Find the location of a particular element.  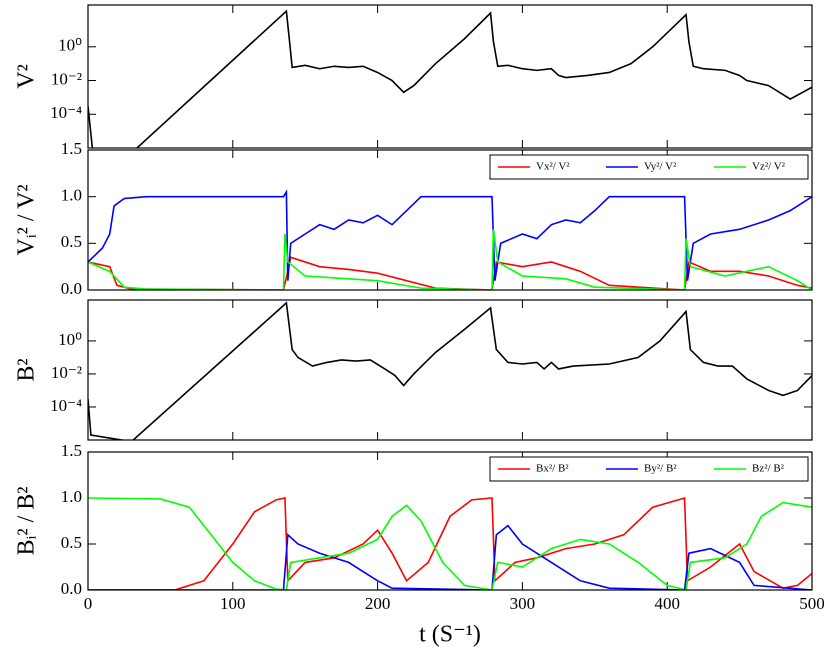

x-tick-label: 500 is located at coordinates (812, 603).